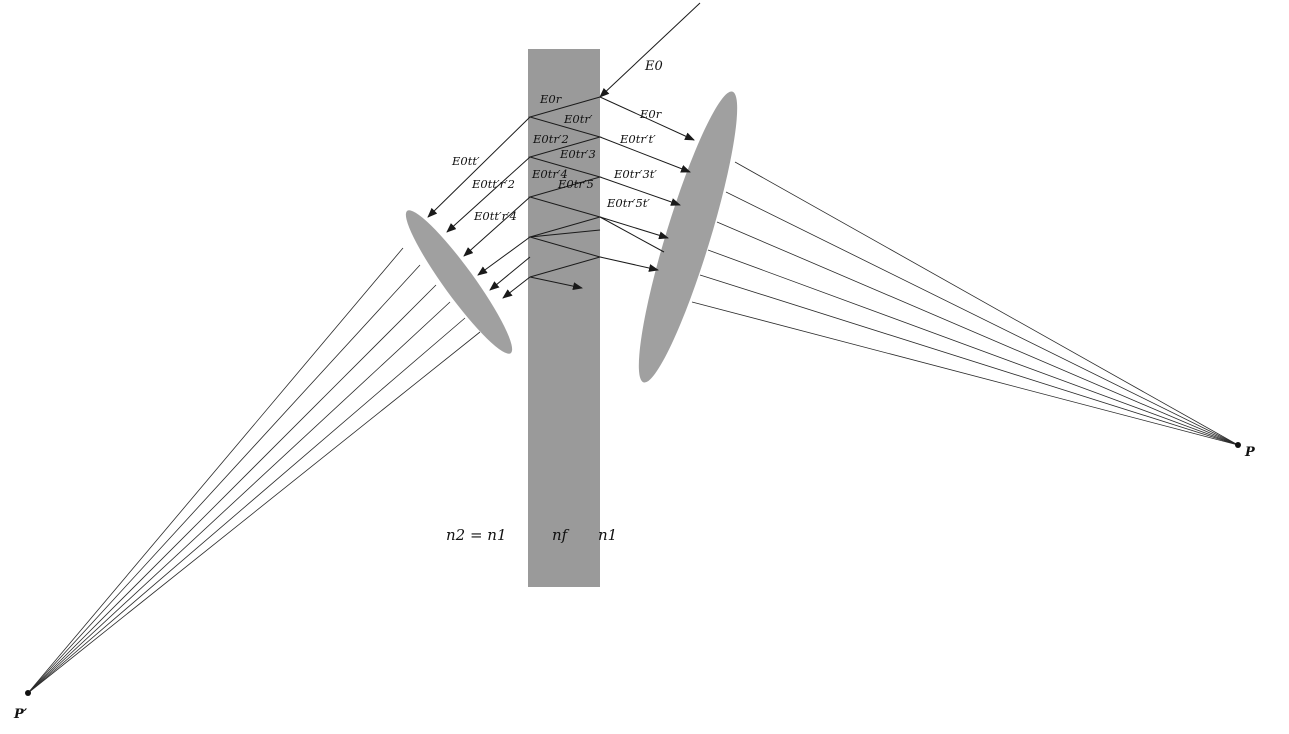  Describe the element at coordinates (561, 535) in the screenshot. I see `label-index-film: nf` at that location.